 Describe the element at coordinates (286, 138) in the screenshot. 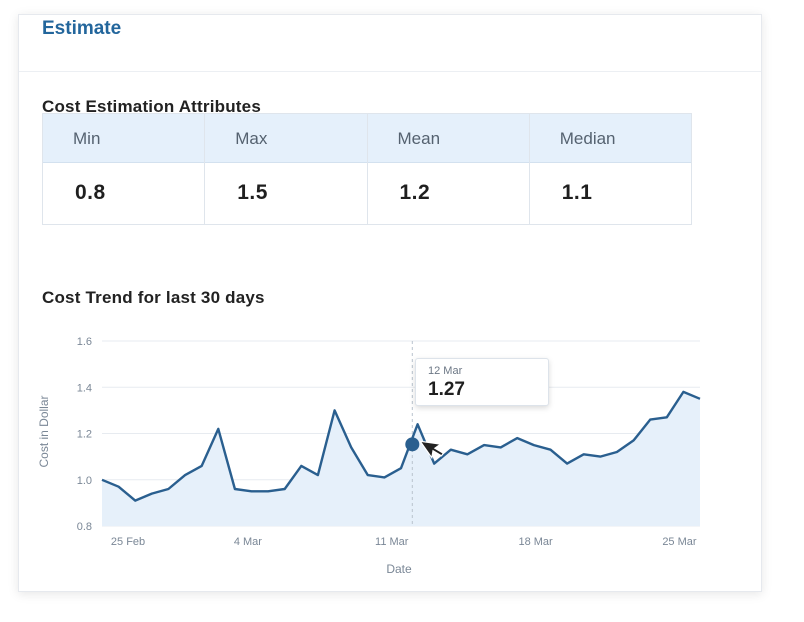

I see `stat-label: Max` at that location.